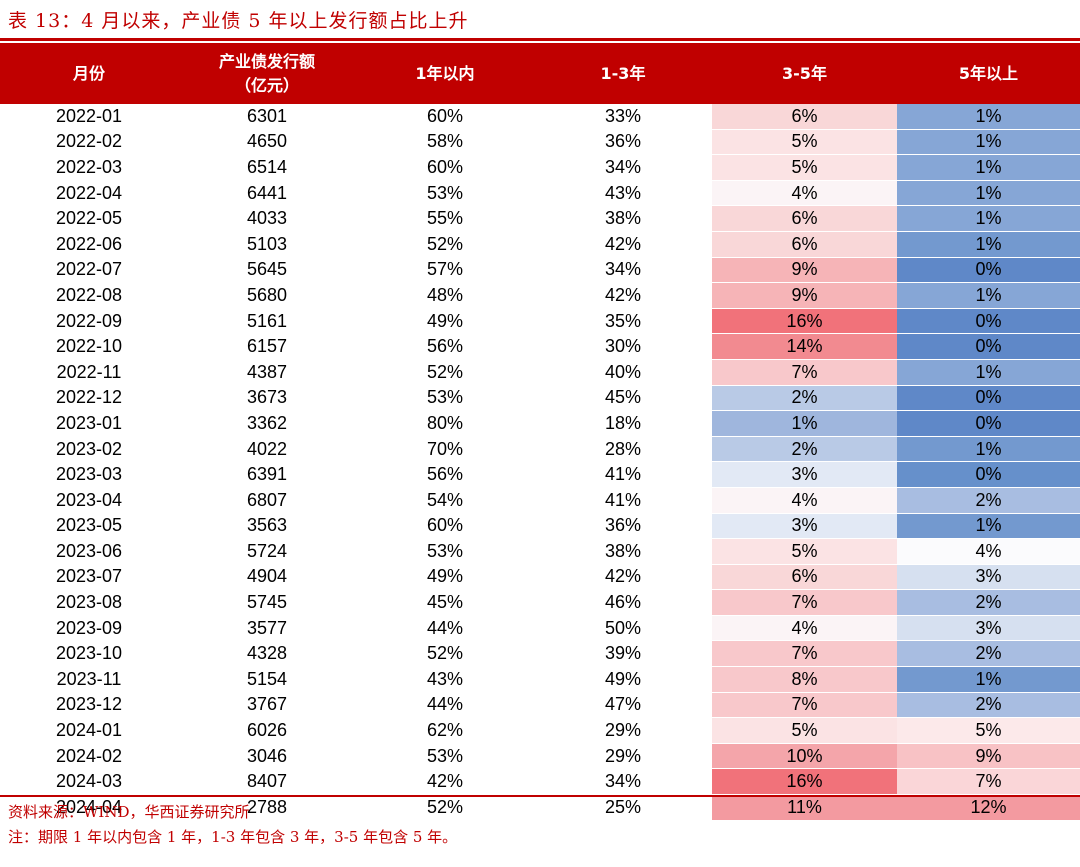 This screenshot has width=1080, height=867. What do you see at coordinates (540, 270) in the screenshot?
I see `table-row: 2022-07 5645 57% 34% 9% 0%` at bounding box center [540, 270].